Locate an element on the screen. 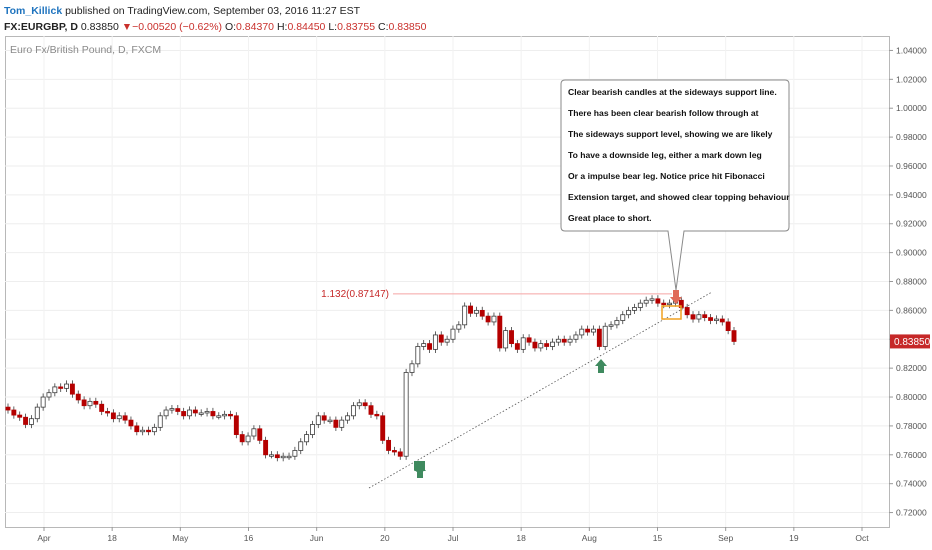  x-tick-label: Apr is located at coordinates (43, 538).